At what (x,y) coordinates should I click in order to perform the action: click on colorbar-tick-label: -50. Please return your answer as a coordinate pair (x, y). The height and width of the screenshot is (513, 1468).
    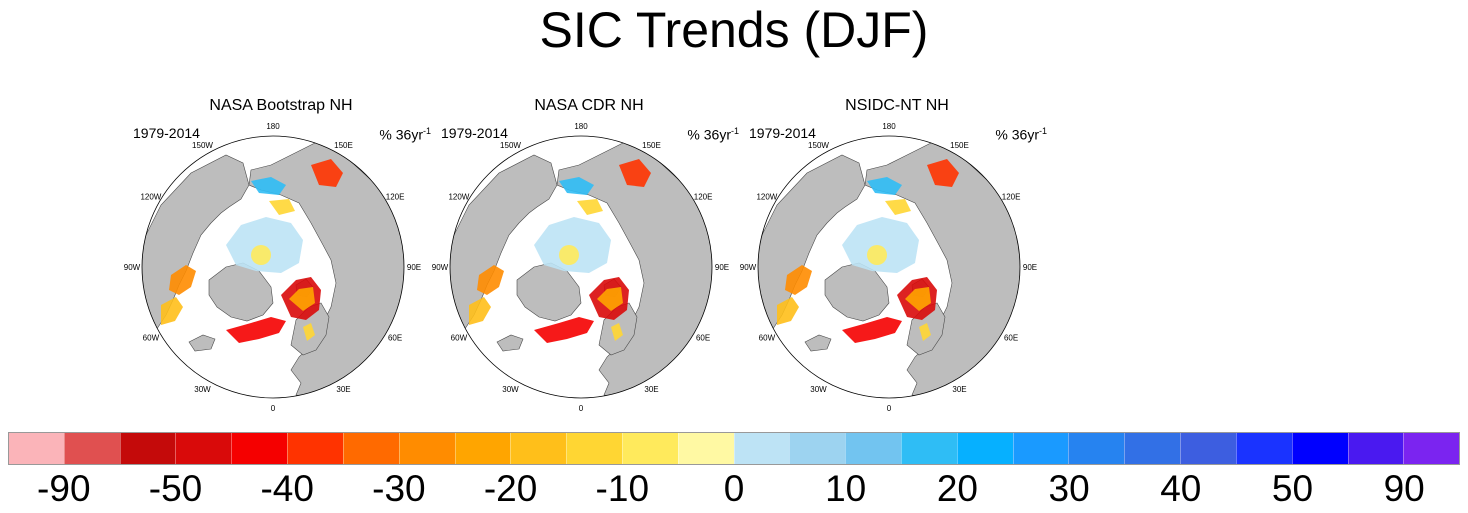
    Looking at the image, I should click on (175, 488).